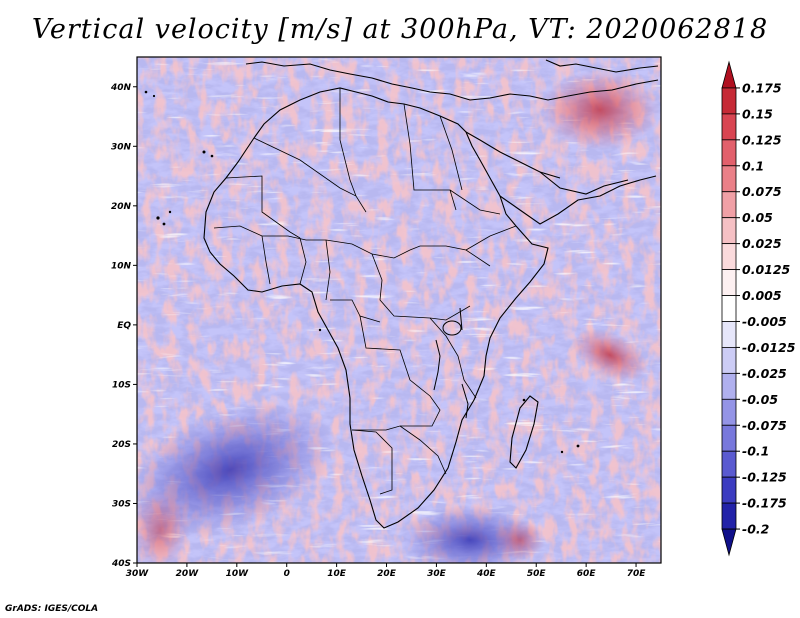  What do you see at coordinates (729, 542) in the screenshot?
I see `colorbar-bottom-triangle` at bounding box center [729, 542].